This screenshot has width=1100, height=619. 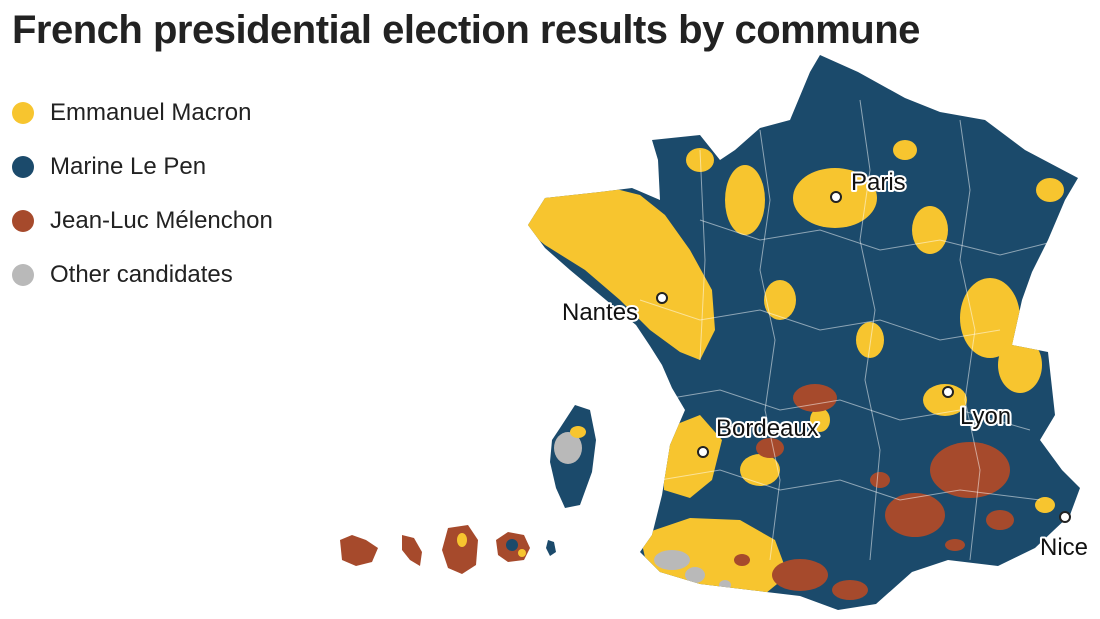 I want to click on paris-marker, so click(x=836, y=197).